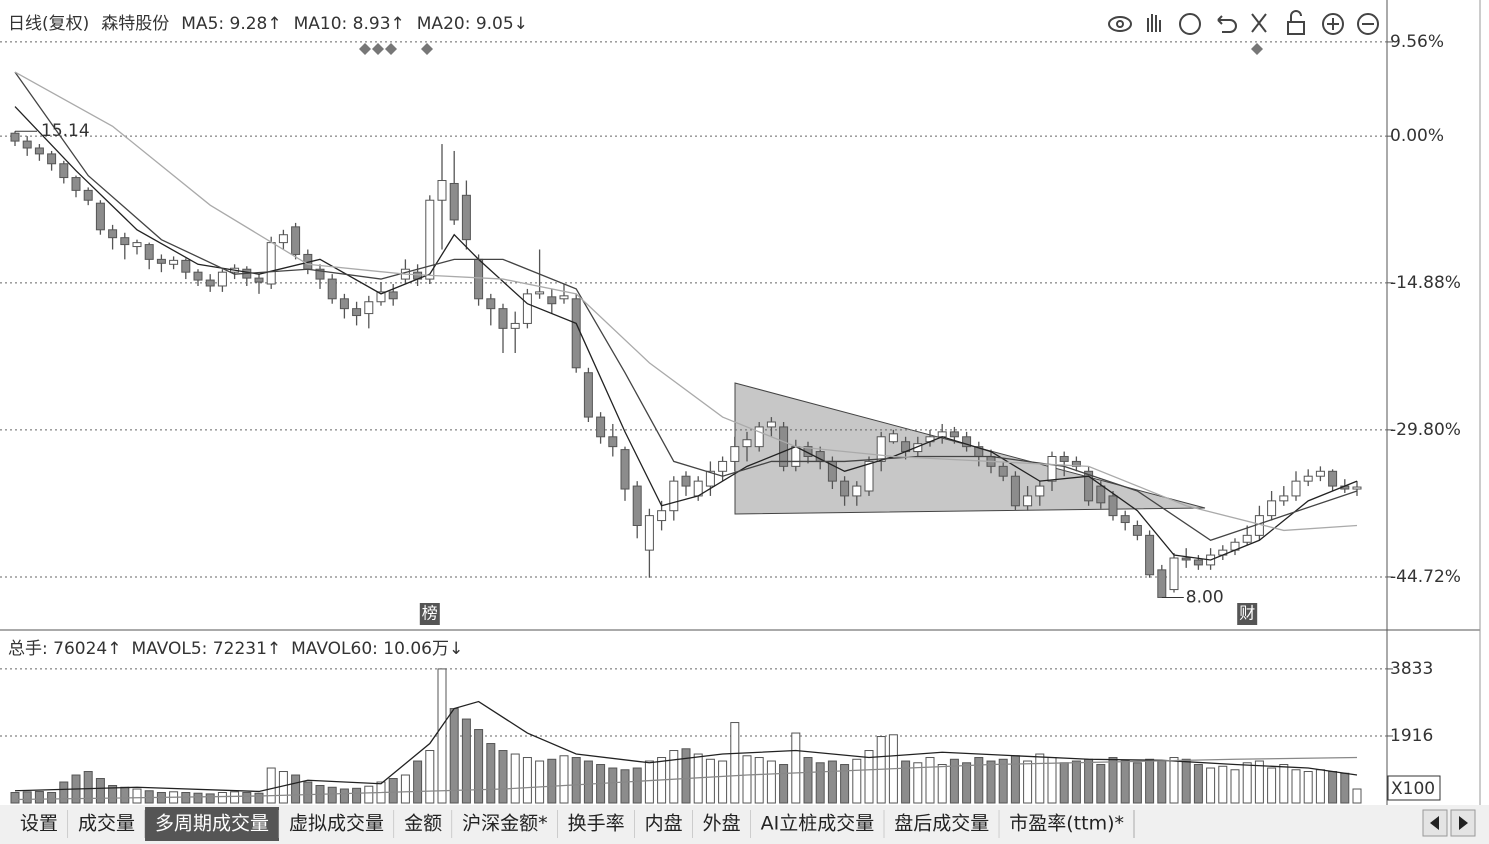  I want to click on tab: 盘后成交量, so click(942, 824).